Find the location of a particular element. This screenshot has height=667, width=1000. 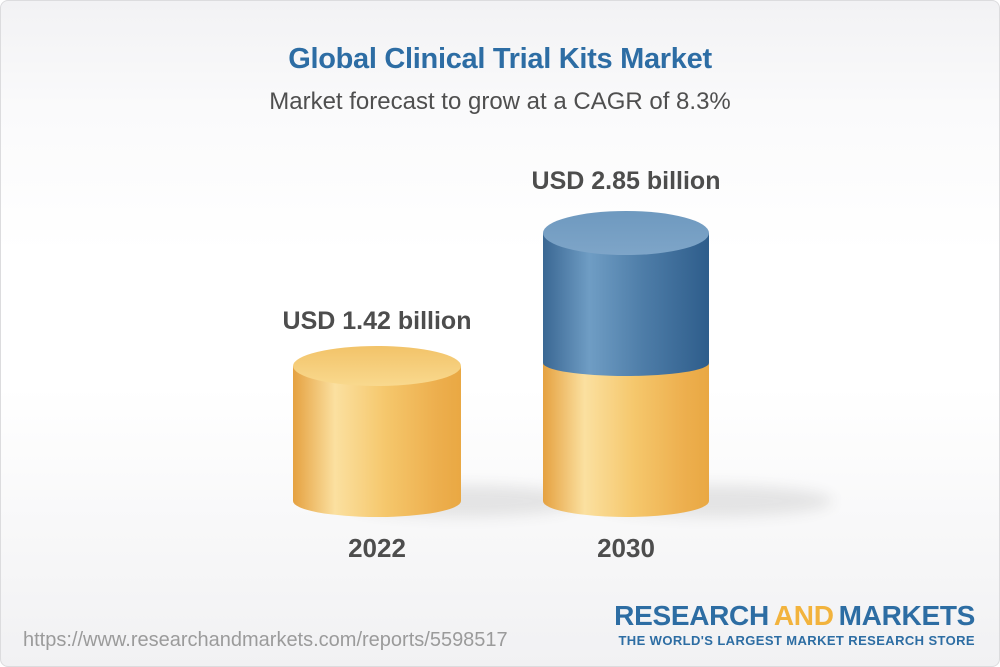

cylinder-2030-base-segment is located at coordinates (626, 439).